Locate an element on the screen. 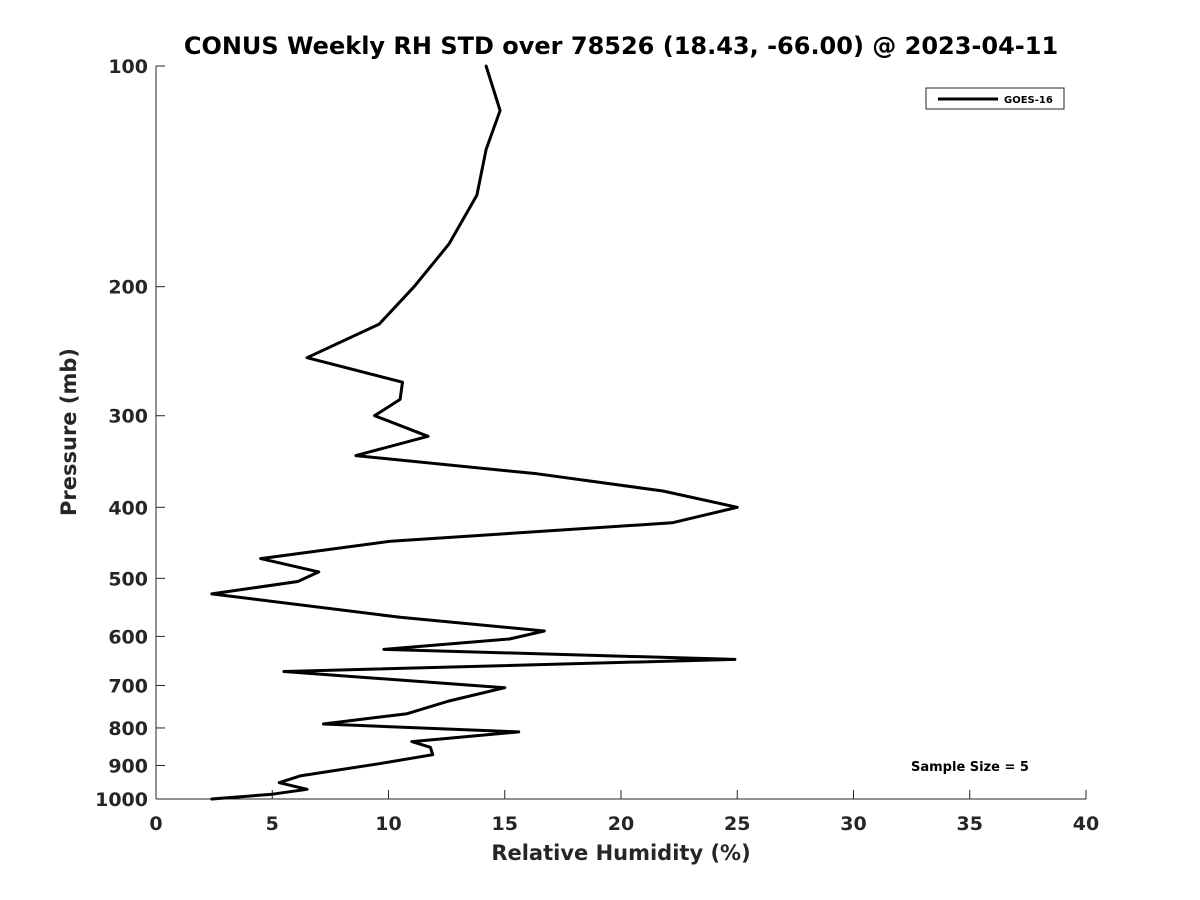  y-tick-label: 300 is located at coordinates (128, 417).